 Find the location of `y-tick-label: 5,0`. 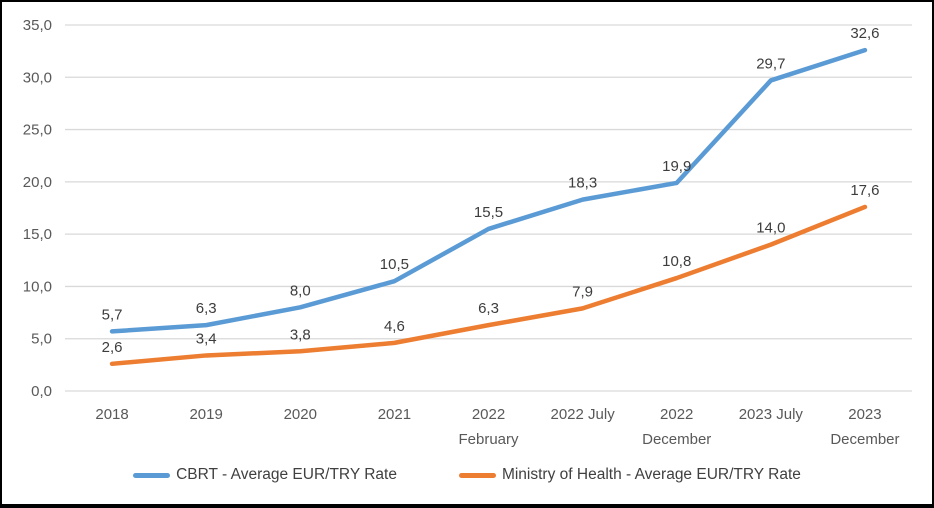

y-tick-label: 5,0 is located at coordinates (41, 339).